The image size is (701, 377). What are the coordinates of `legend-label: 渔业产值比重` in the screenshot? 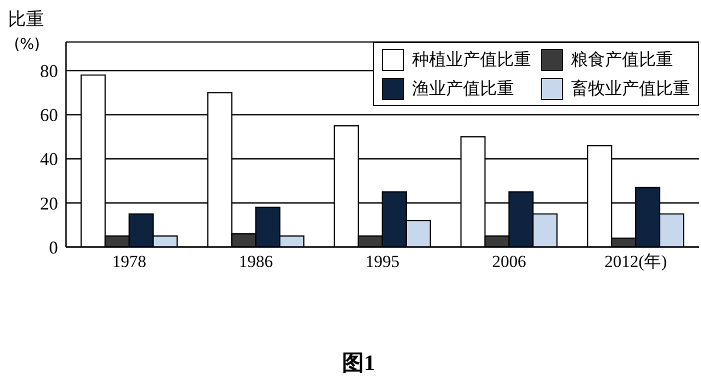 It's located at (463, 89).